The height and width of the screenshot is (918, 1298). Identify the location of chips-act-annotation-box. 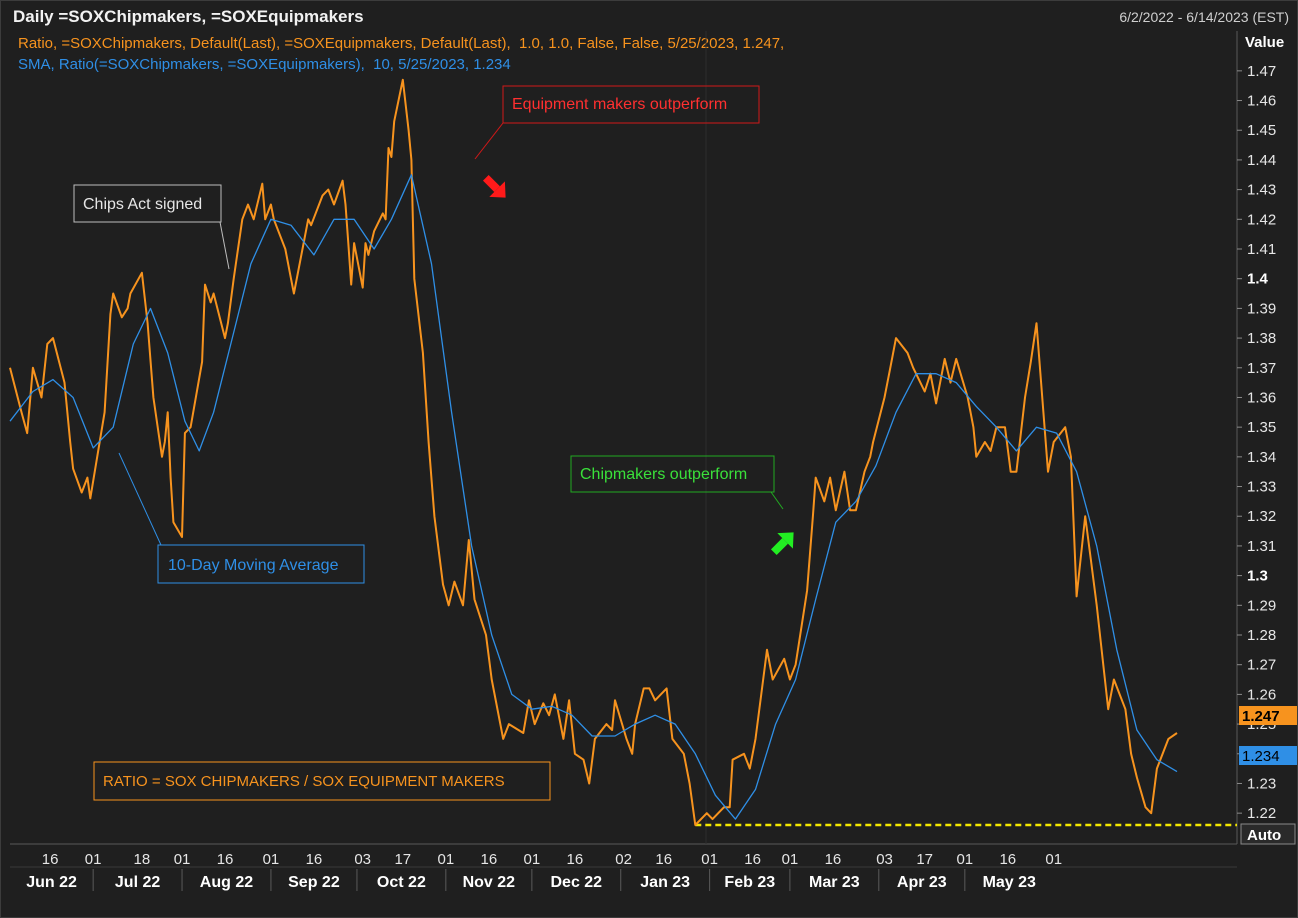
(147, 203).